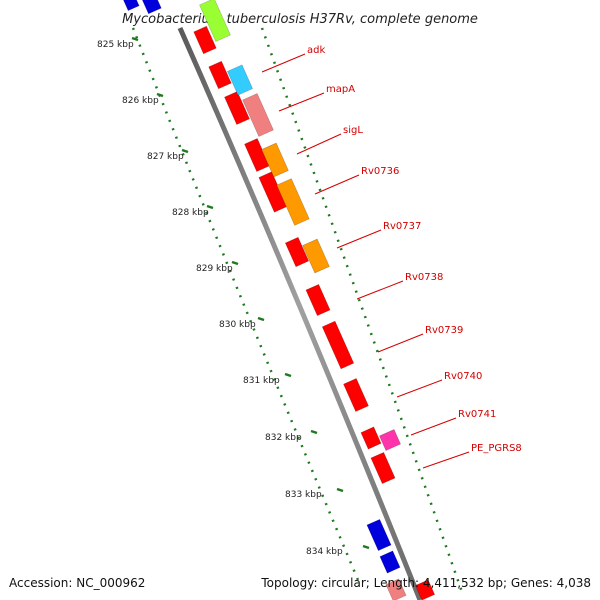 The height and width of the screenshot is (600, 600). I want to click on gene-label: mapA, so click(340, 89).